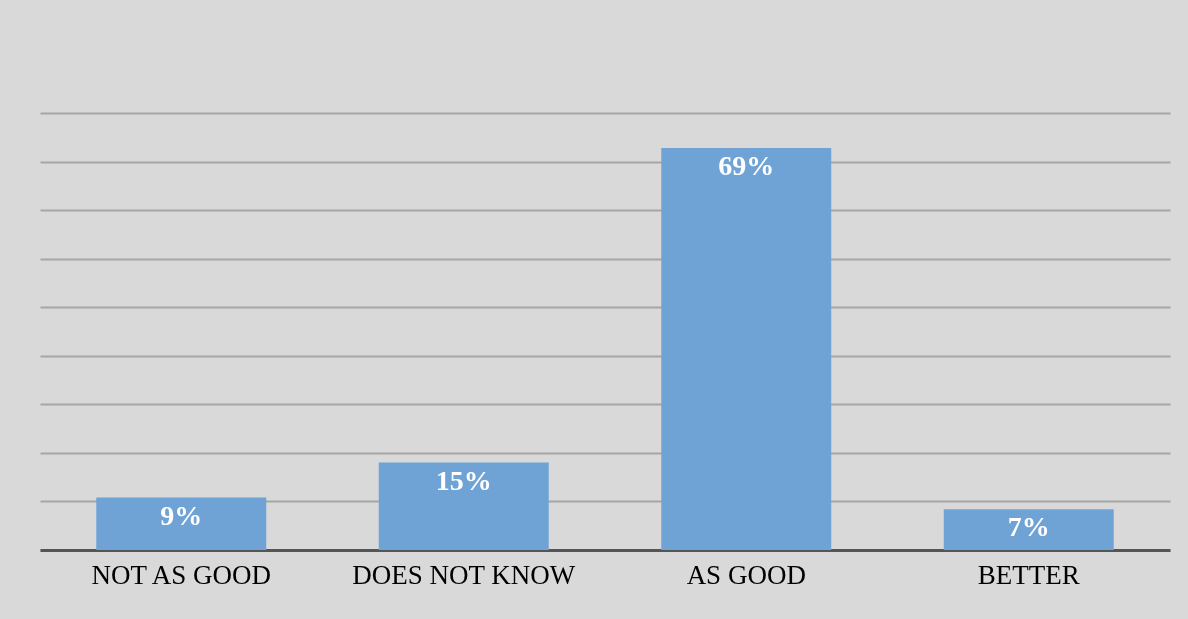 The height and width of the screenshot is (619, 1188). I want to click on x-tick-label: BETTER, so click(1028, 574).